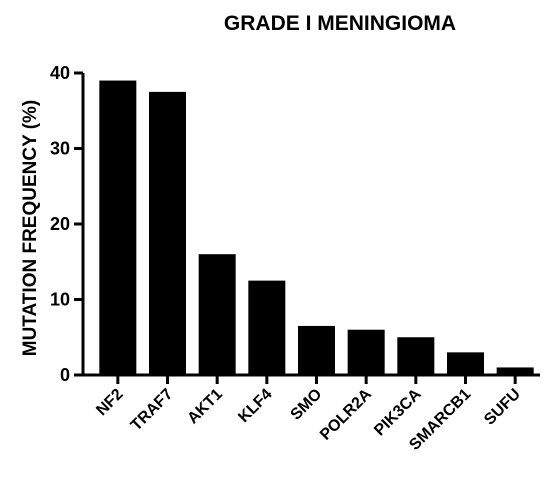 This screenshot has height=491, width=550. I want to click on x-tick-label: SUFU, so click(502, 407).